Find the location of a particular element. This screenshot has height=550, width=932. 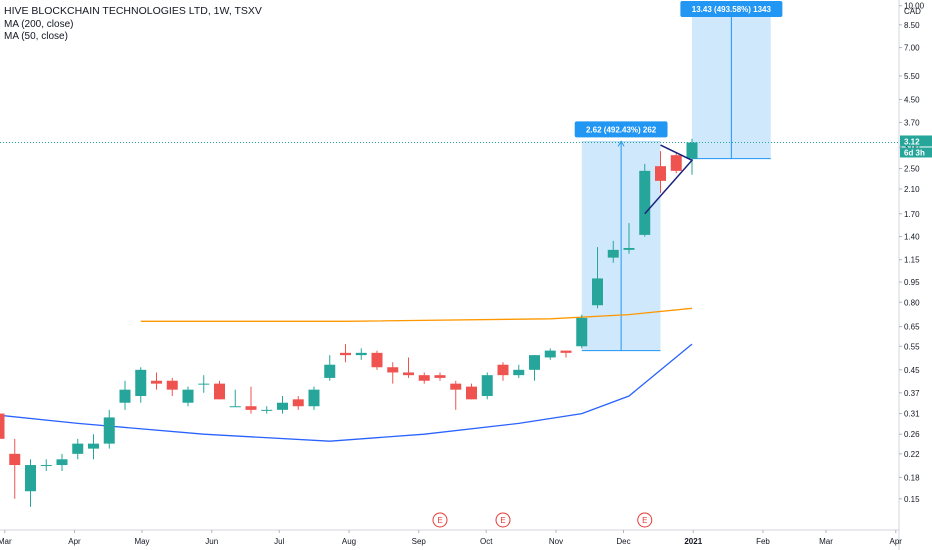

y-tick-label: 0.15 is located at coordinates (912, 499).